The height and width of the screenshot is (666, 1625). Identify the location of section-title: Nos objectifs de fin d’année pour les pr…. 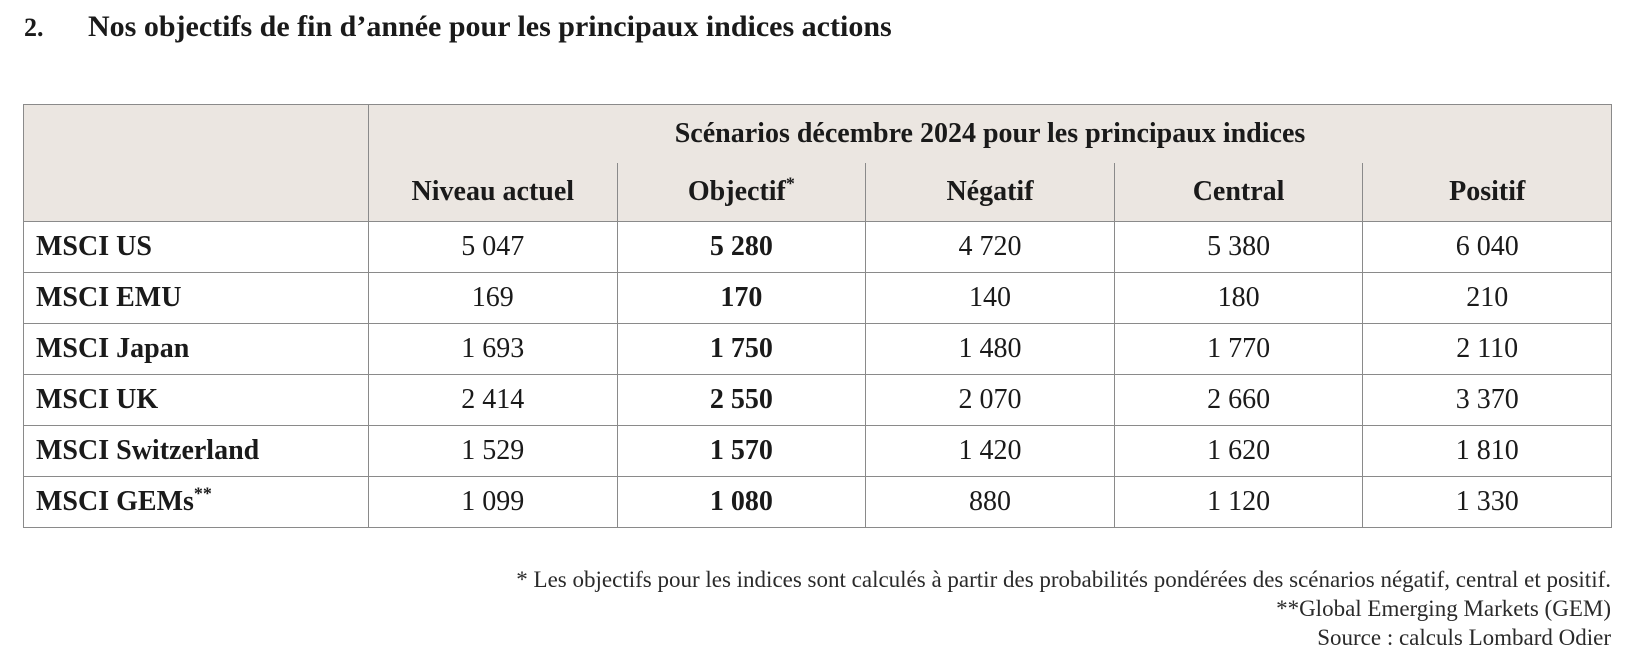
(490, 26).